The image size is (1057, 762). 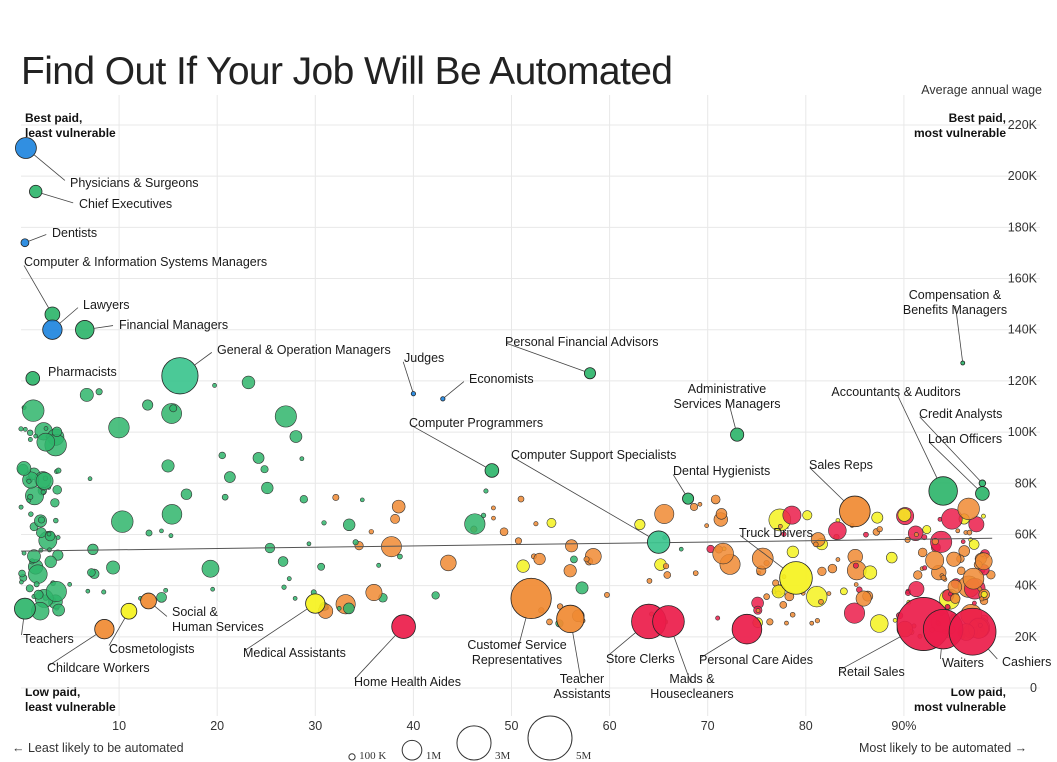 I want to click on point-label-line: Cashiers, so click(x=1026, y=662).